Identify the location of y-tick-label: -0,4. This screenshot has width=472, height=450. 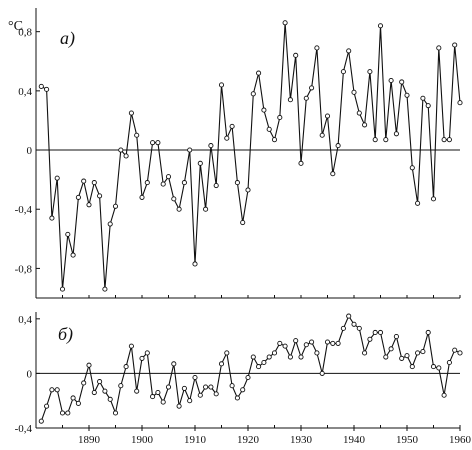
(24, 210).